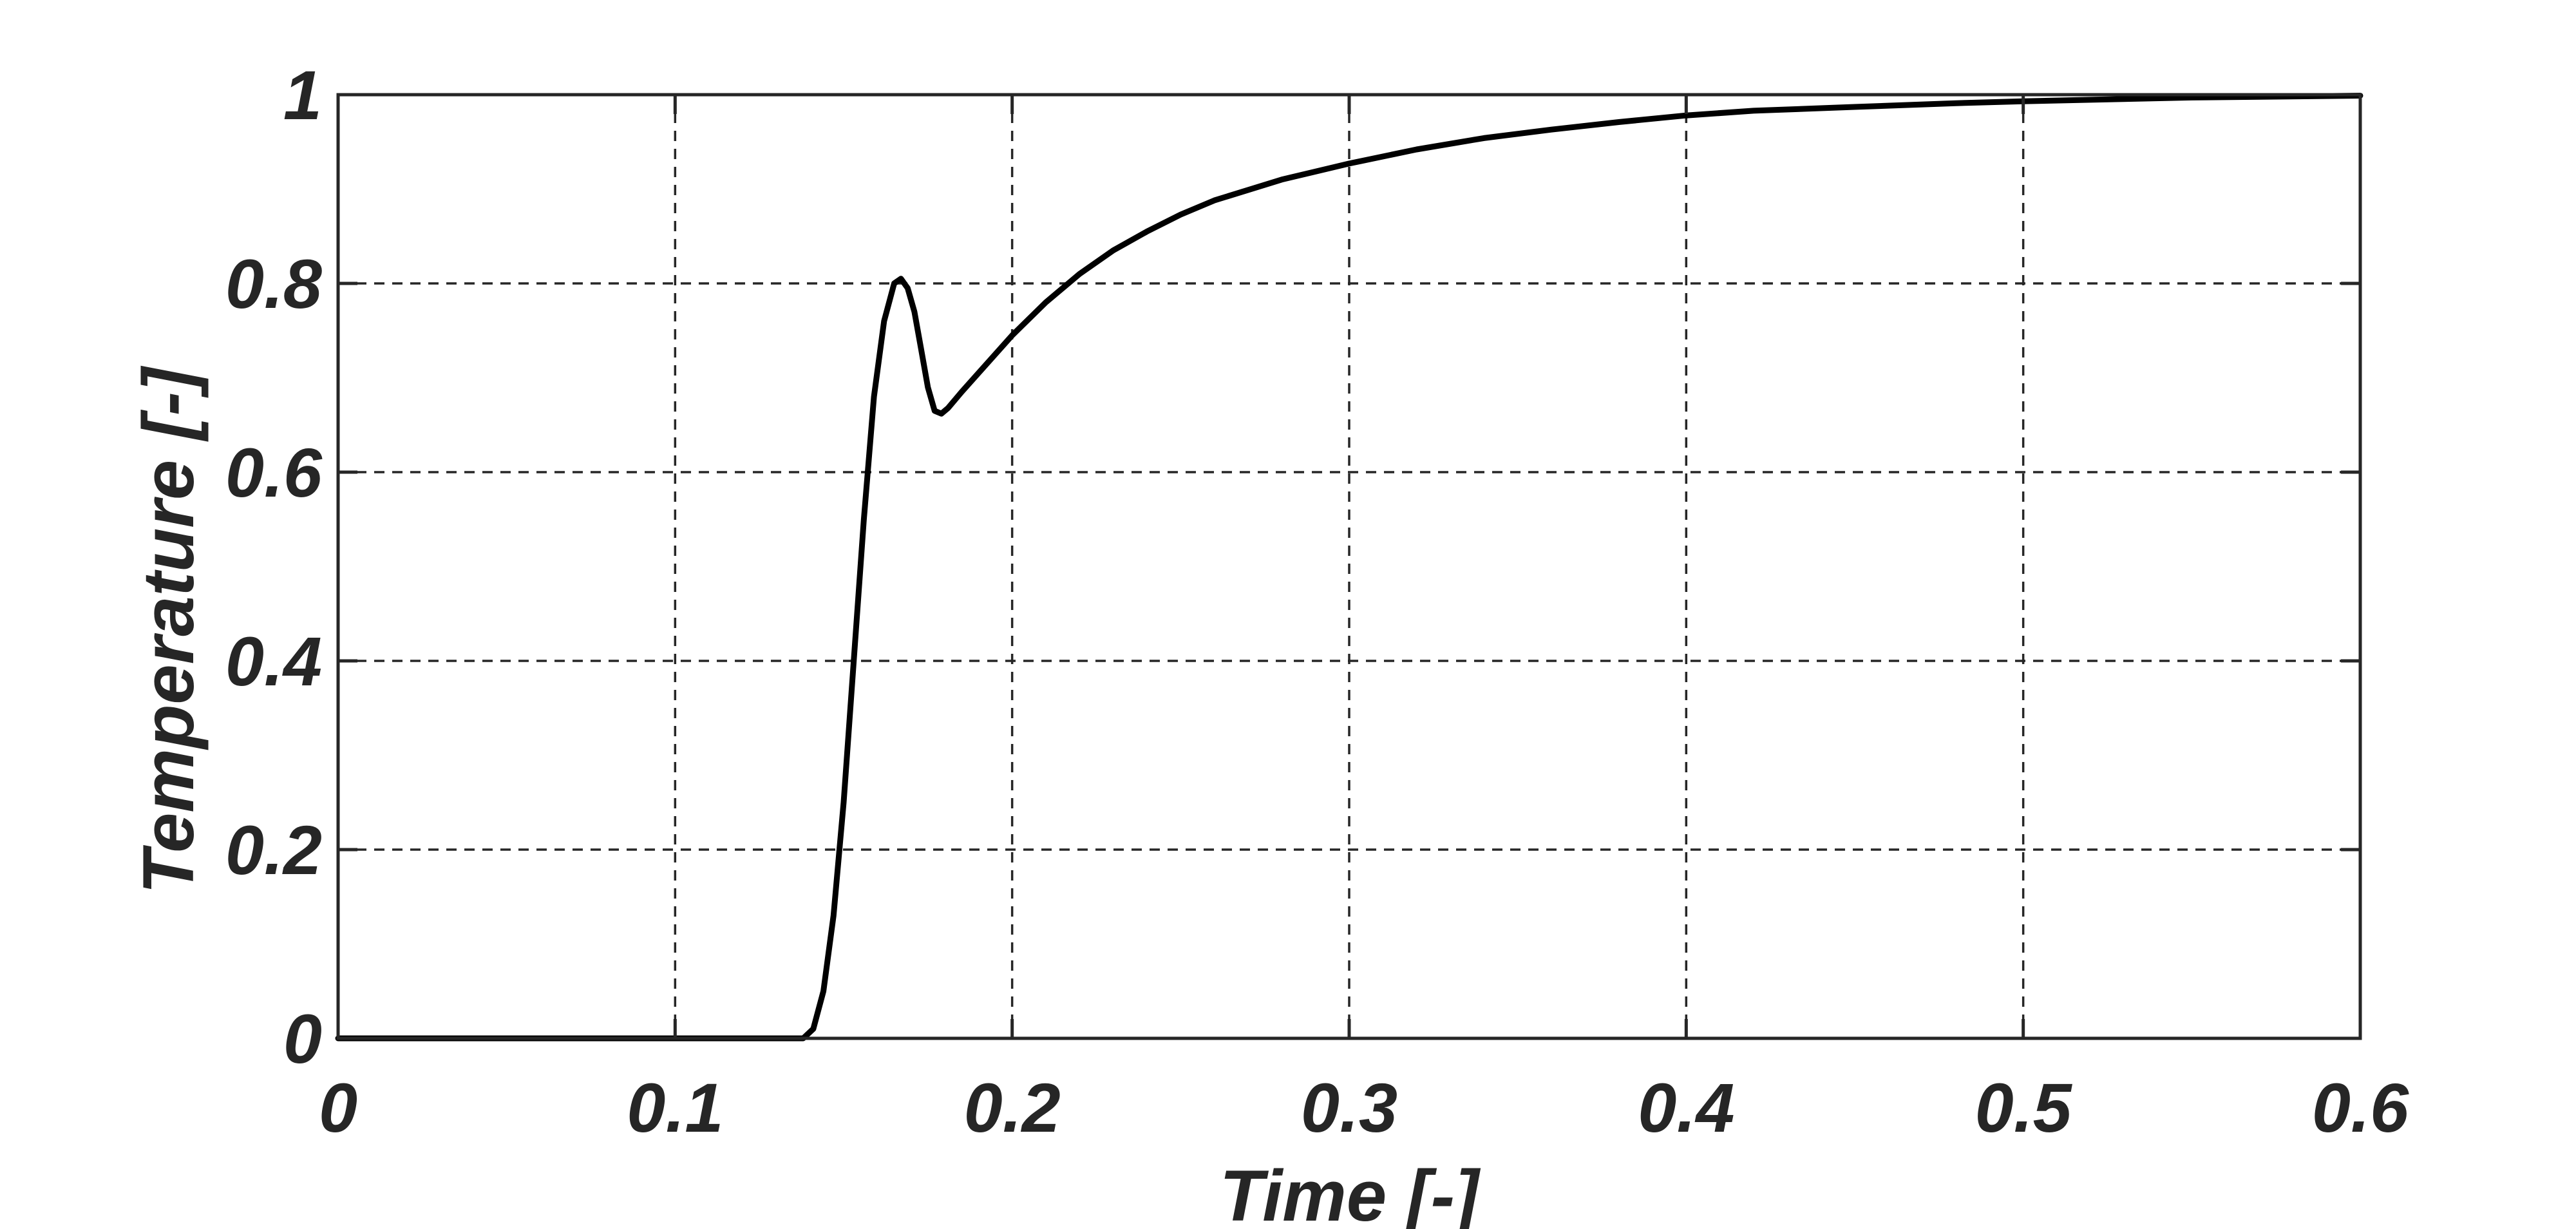 The image size is (2576, 1229). Describe the element at coordinates (302, 1039) in the screenshot. I see `y-tick-label: 0` at that location.